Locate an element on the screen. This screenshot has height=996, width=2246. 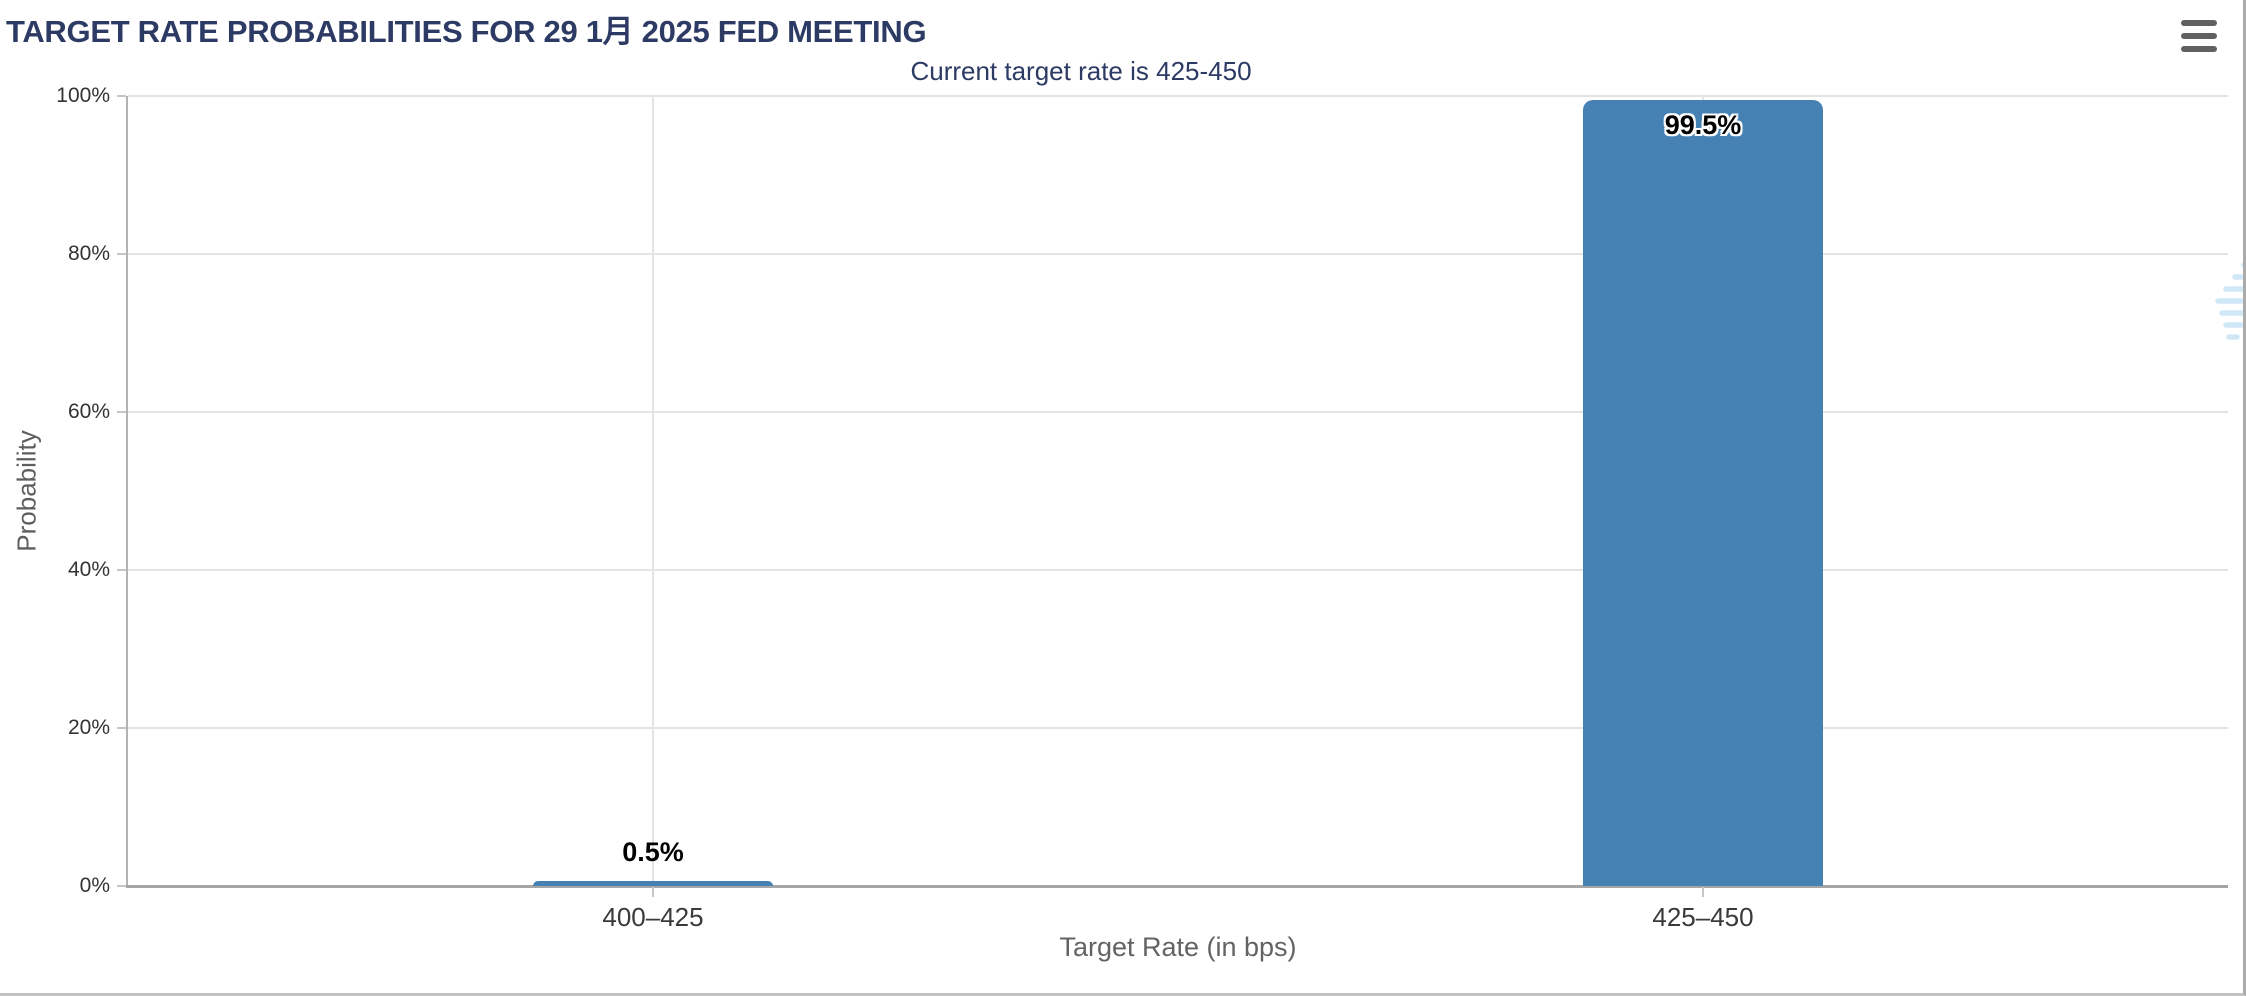
y-axis-line is located at coordinates (127, 491).